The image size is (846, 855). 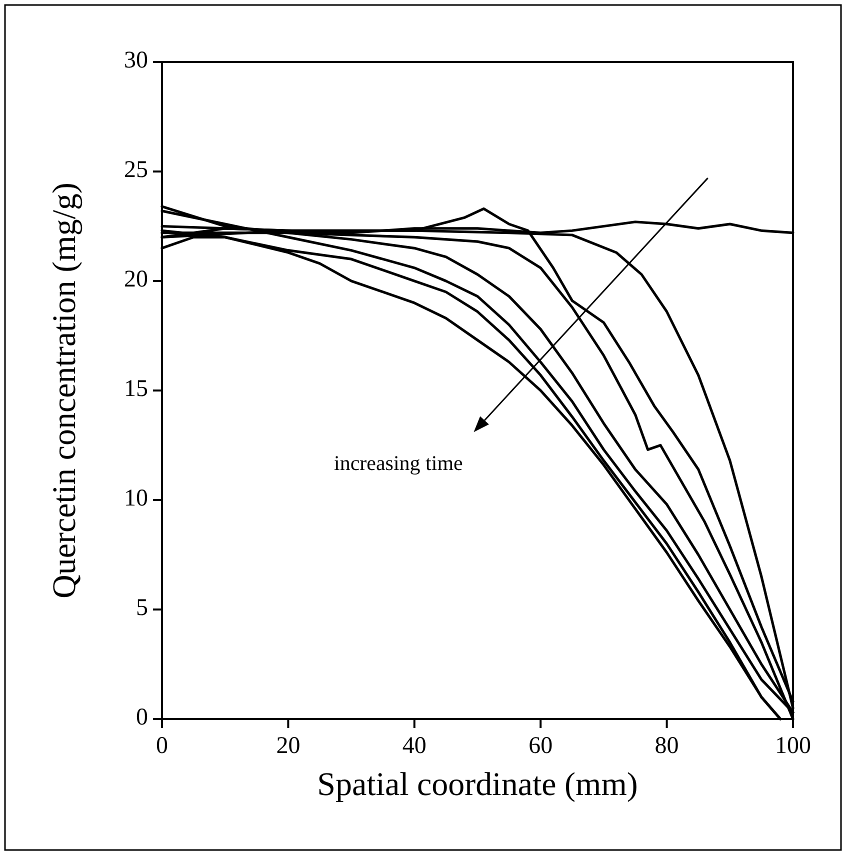 What do you see at coordinates (288, 746) in the screenshot?
I see `x-tick-label: 20` at bounding box center [288, 746].